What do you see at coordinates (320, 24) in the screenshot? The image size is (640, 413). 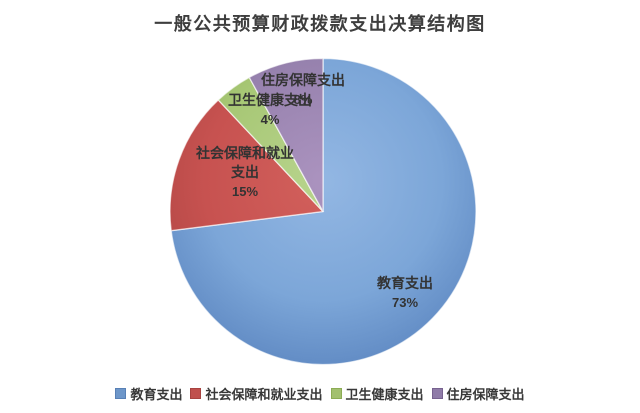 I see `chart-title: 一般公共预算财政拨款支出决算结构图` at bounding box center [320, 24].